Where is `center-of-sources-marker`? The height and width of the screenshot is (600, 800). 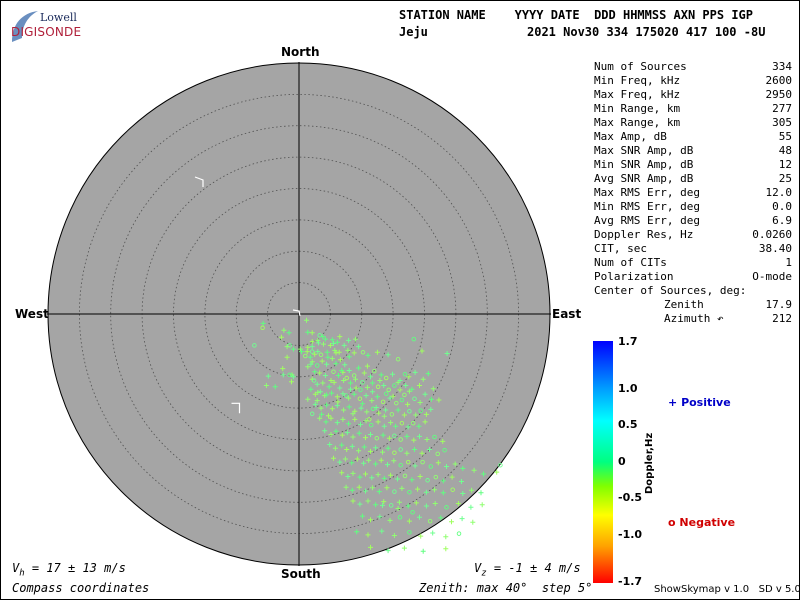 center-of-sources-marker is located at coordinates (236, 408).